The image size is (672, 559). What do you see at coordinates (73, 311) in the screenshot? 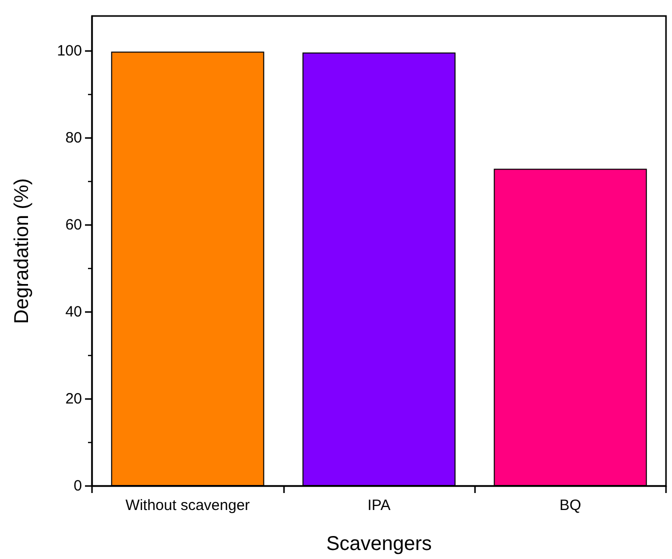
I see `y-tick-label: 40` at bounding box center [73, 311].